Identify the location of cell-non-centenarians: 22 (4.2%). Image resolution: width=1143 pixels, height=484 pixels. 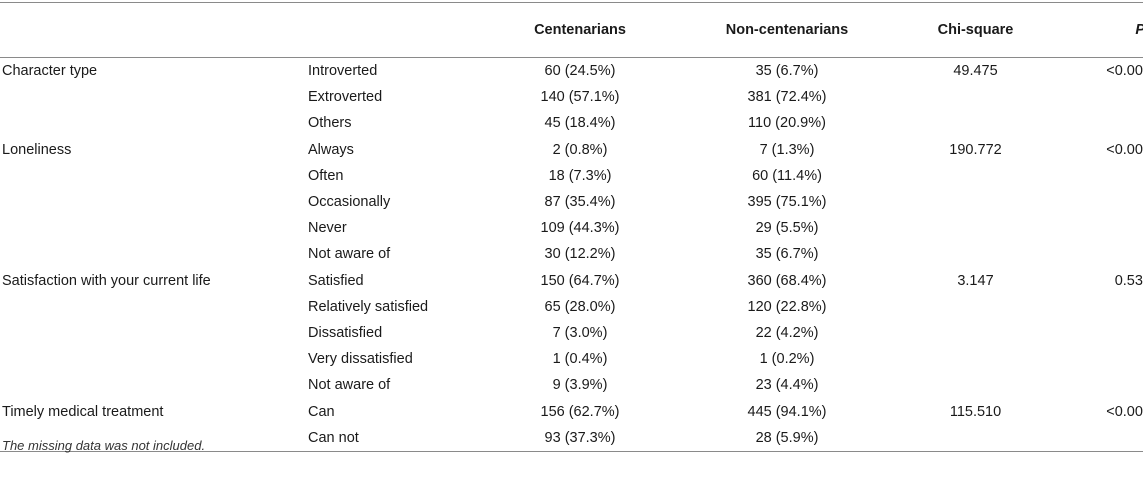
(787, 332).